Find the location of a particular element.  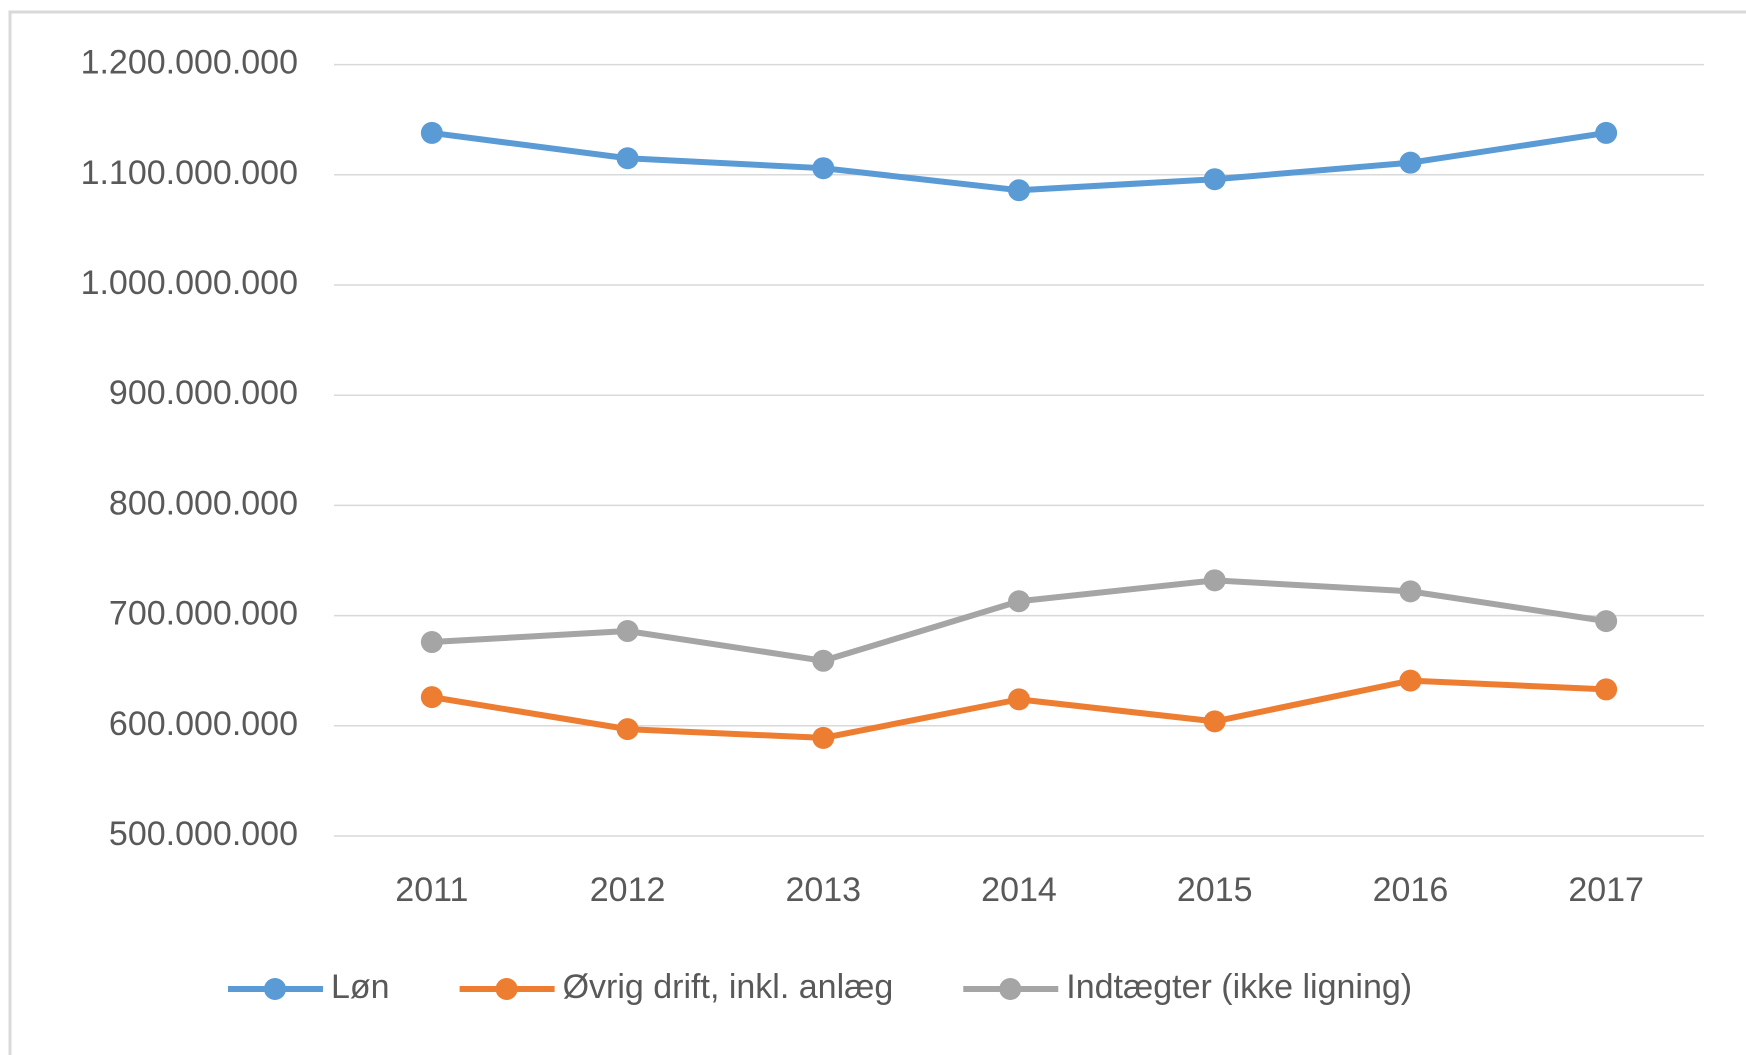

x-tick-label: 2014 is located at coordinates (1019, 890).